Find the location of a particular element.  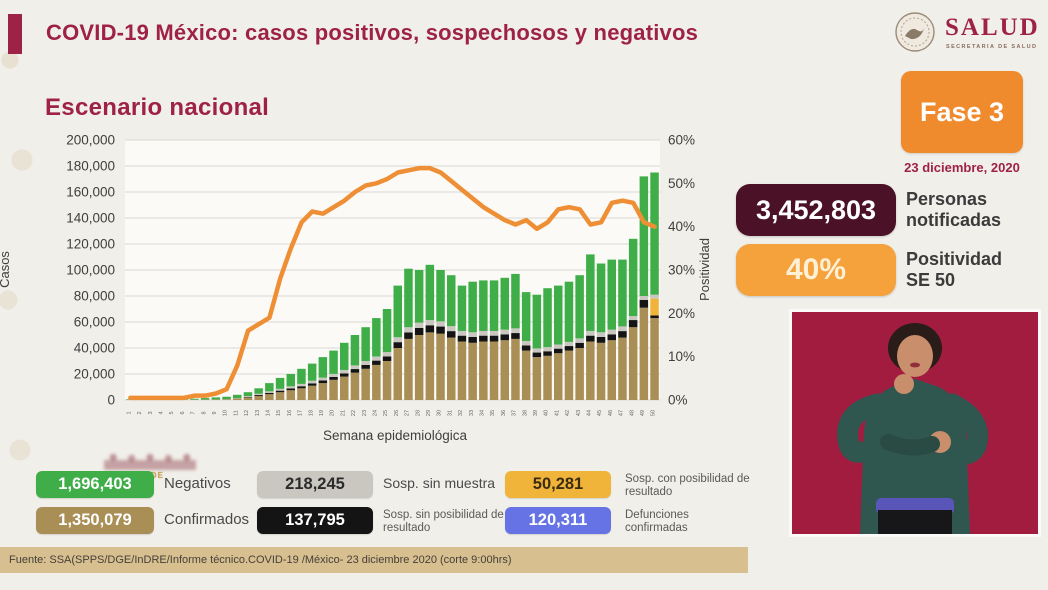

y-tick-left: 120,000 is located at coordinates (90, 244).